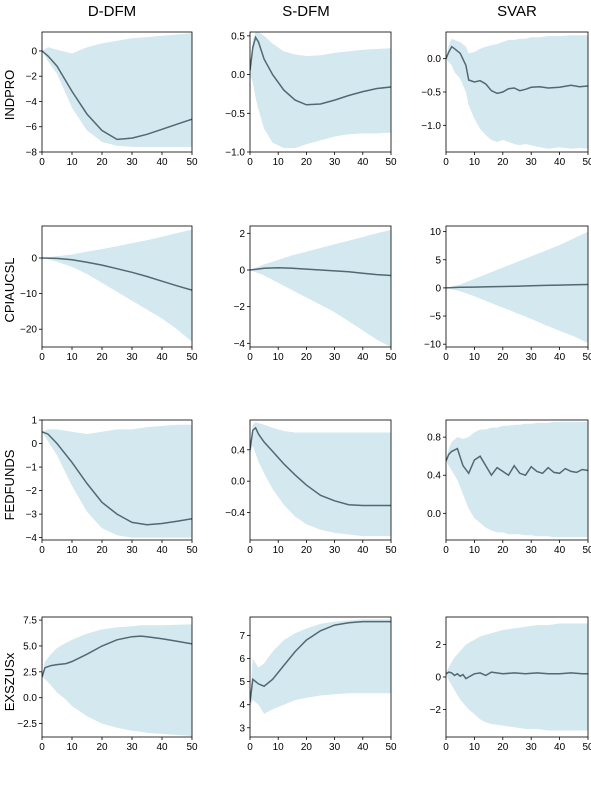 The image size is (591, 786). Describe the element at coordinates (117, 656) in the screenshot. I see `median-line-exszusx-d-dfm` at that location.